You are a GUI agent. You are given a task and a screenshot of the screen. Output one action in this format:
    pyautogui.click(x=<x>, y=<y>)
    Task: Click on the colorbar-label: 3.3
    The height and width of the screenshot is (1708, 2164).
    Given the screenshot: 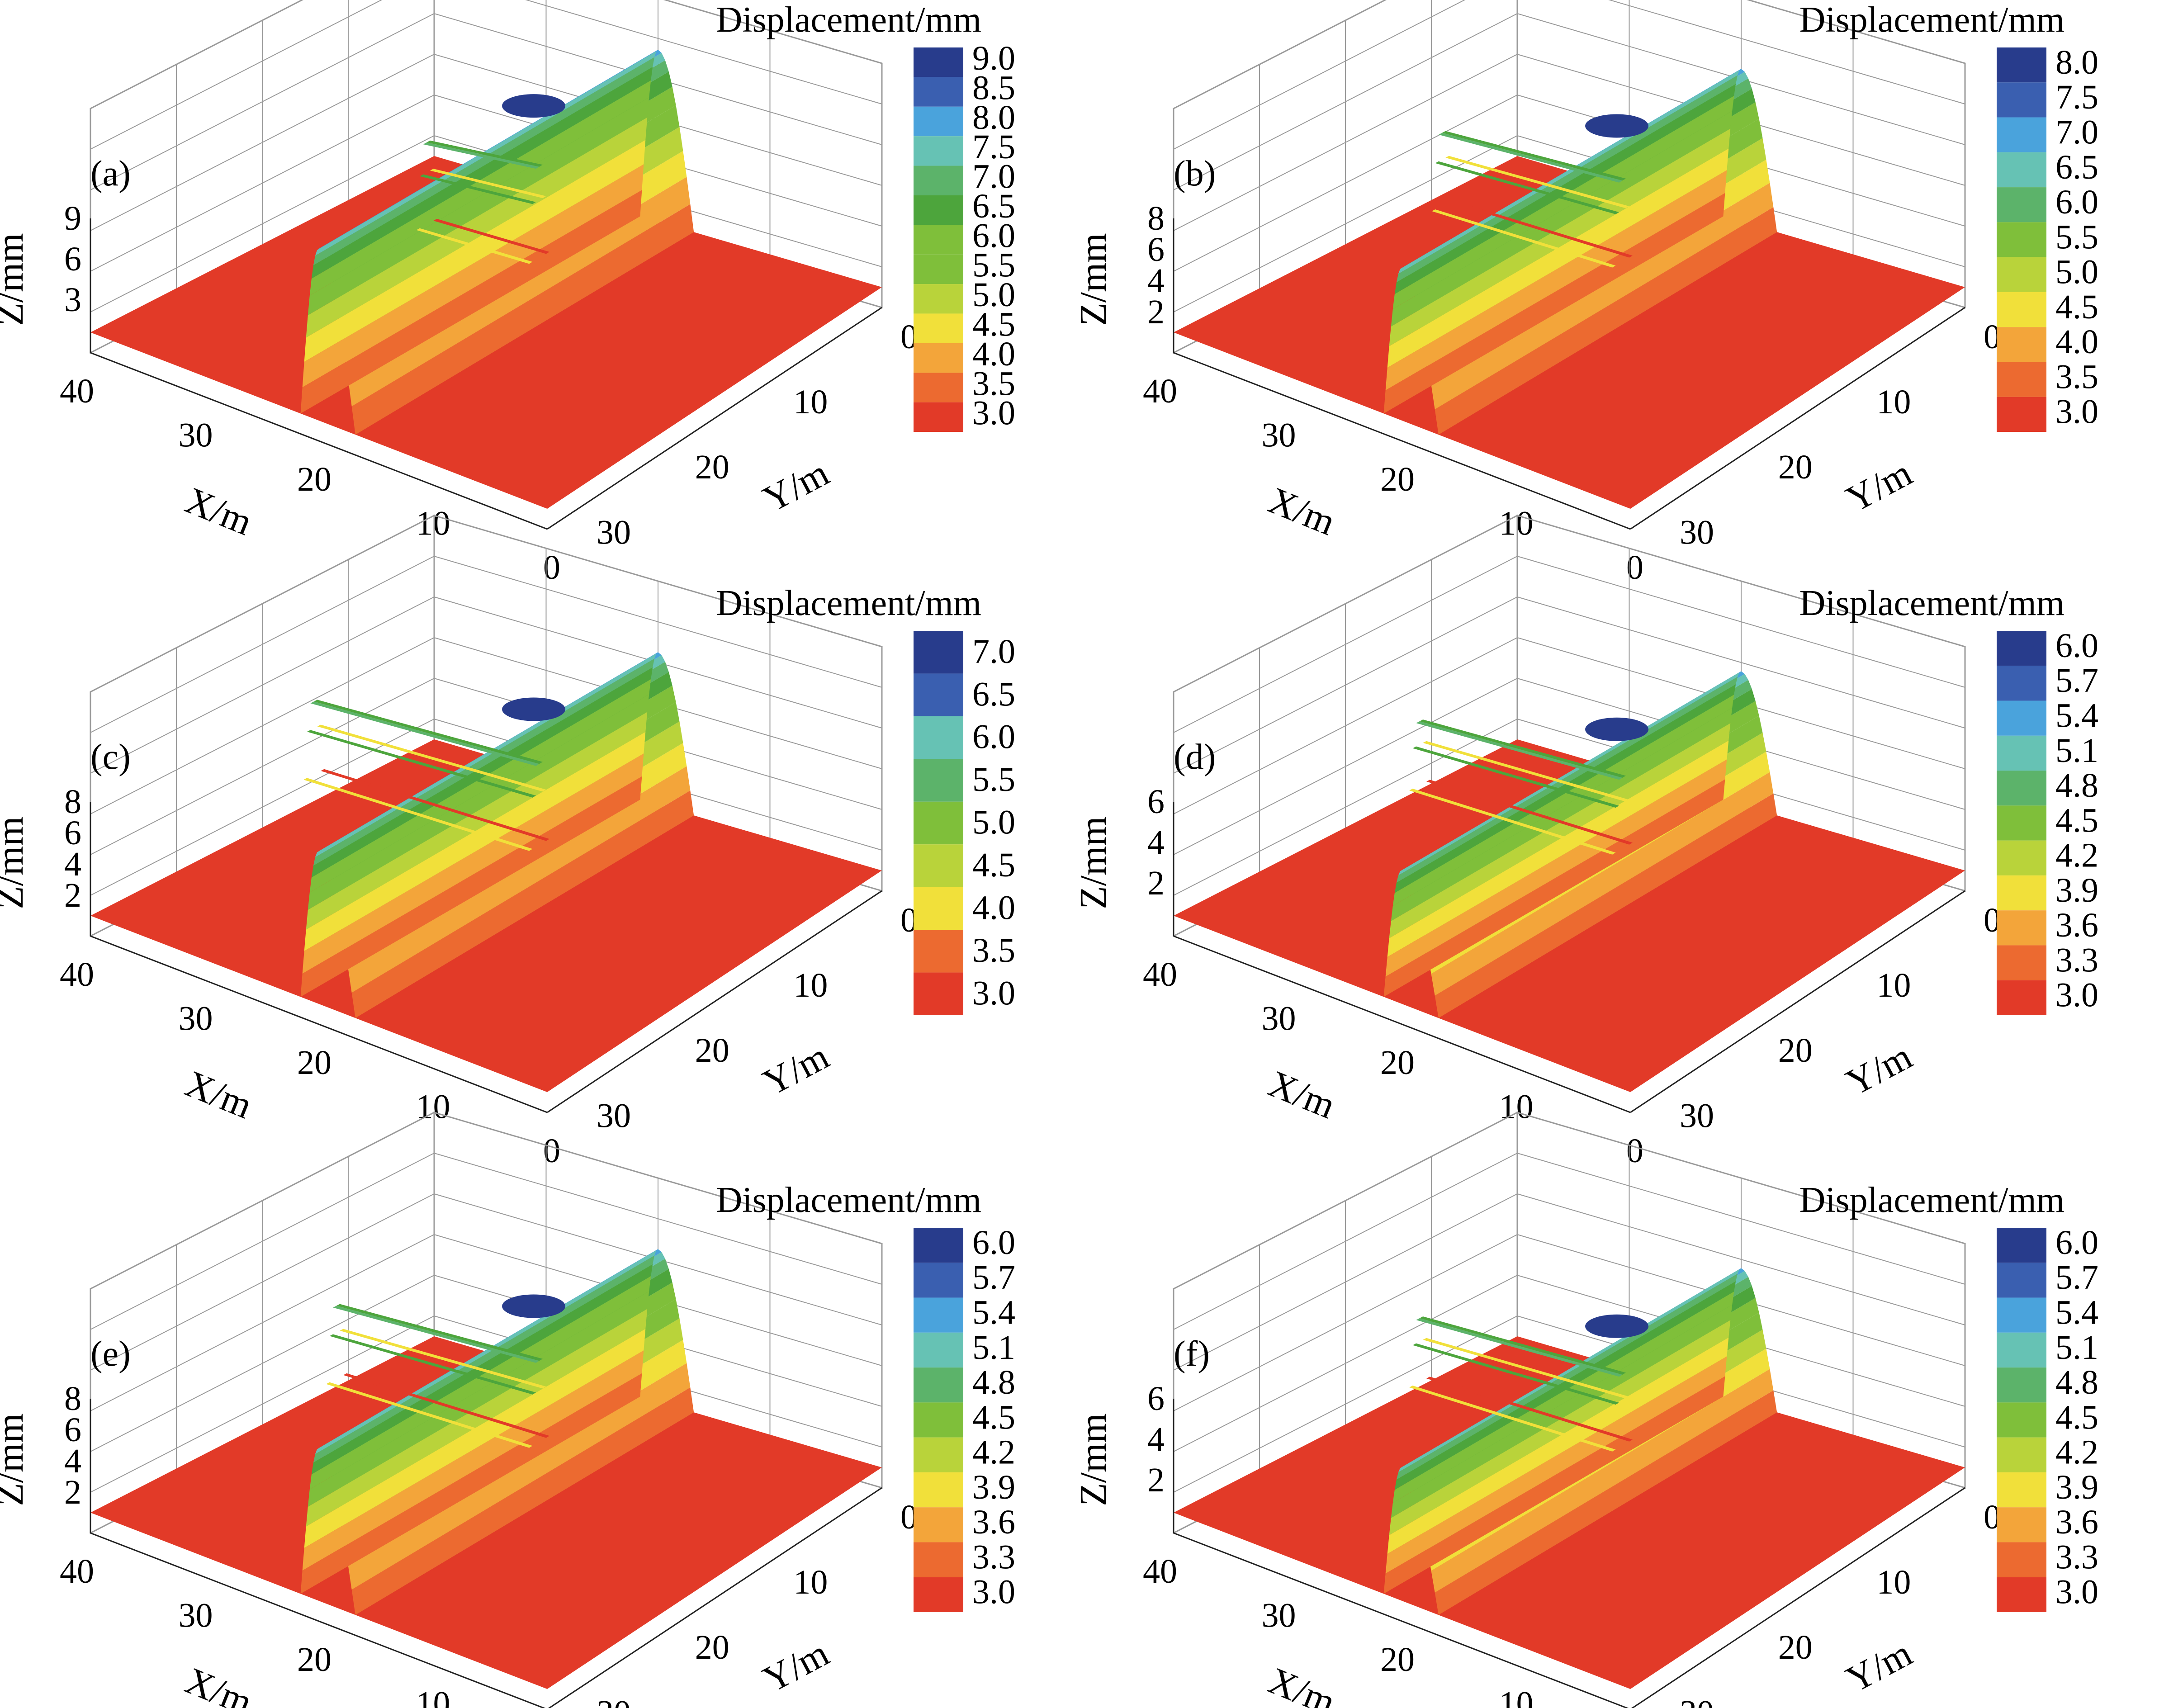 What is the action you would take?
    pyautogui.click(x=2076, y=1557)
    